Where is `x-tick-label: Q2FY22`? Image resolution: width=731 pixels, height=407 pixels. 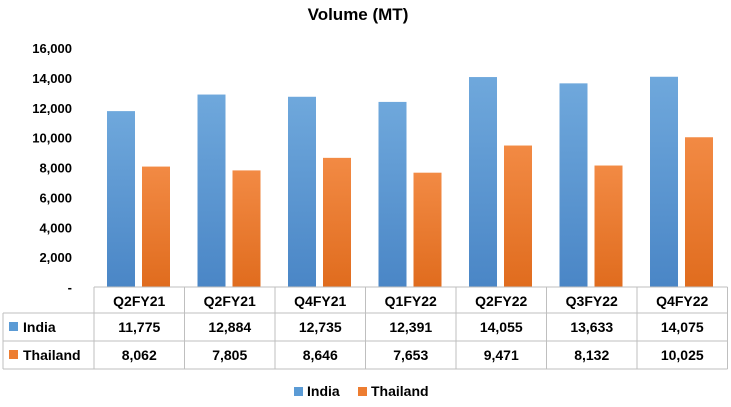 x-tick-label: Q2FY22 is located at coordinates (501, 301).